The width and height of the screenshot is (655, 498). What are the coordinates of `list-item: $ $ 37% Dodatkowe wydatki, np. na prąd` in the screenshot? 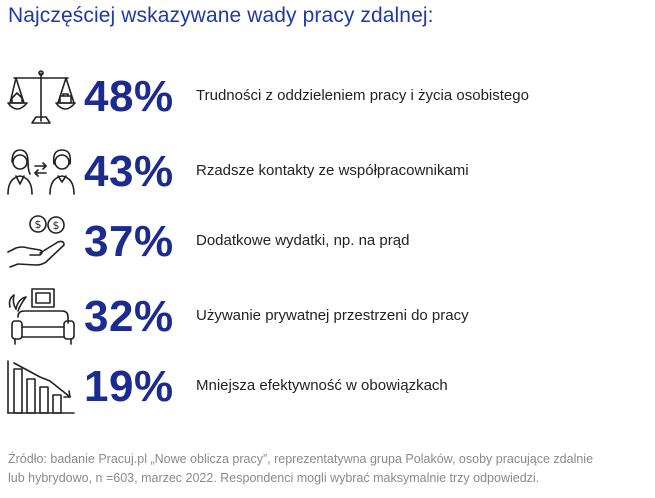 It's located at (327, 242).